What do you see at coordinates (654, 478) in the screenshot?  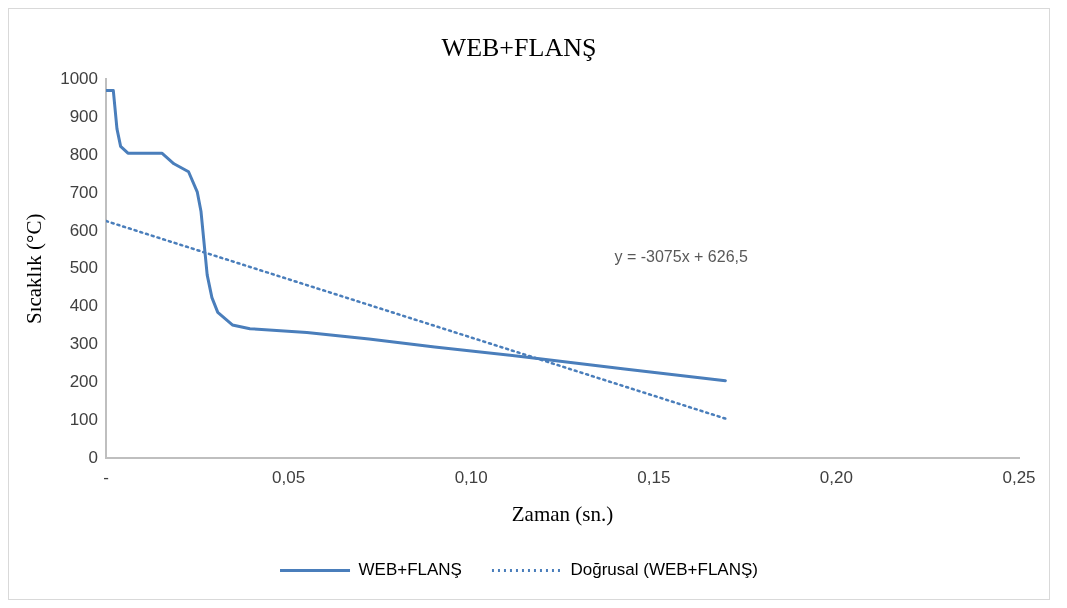 I see `x-tick-label: 0,15` at bounding box center [654, 478].